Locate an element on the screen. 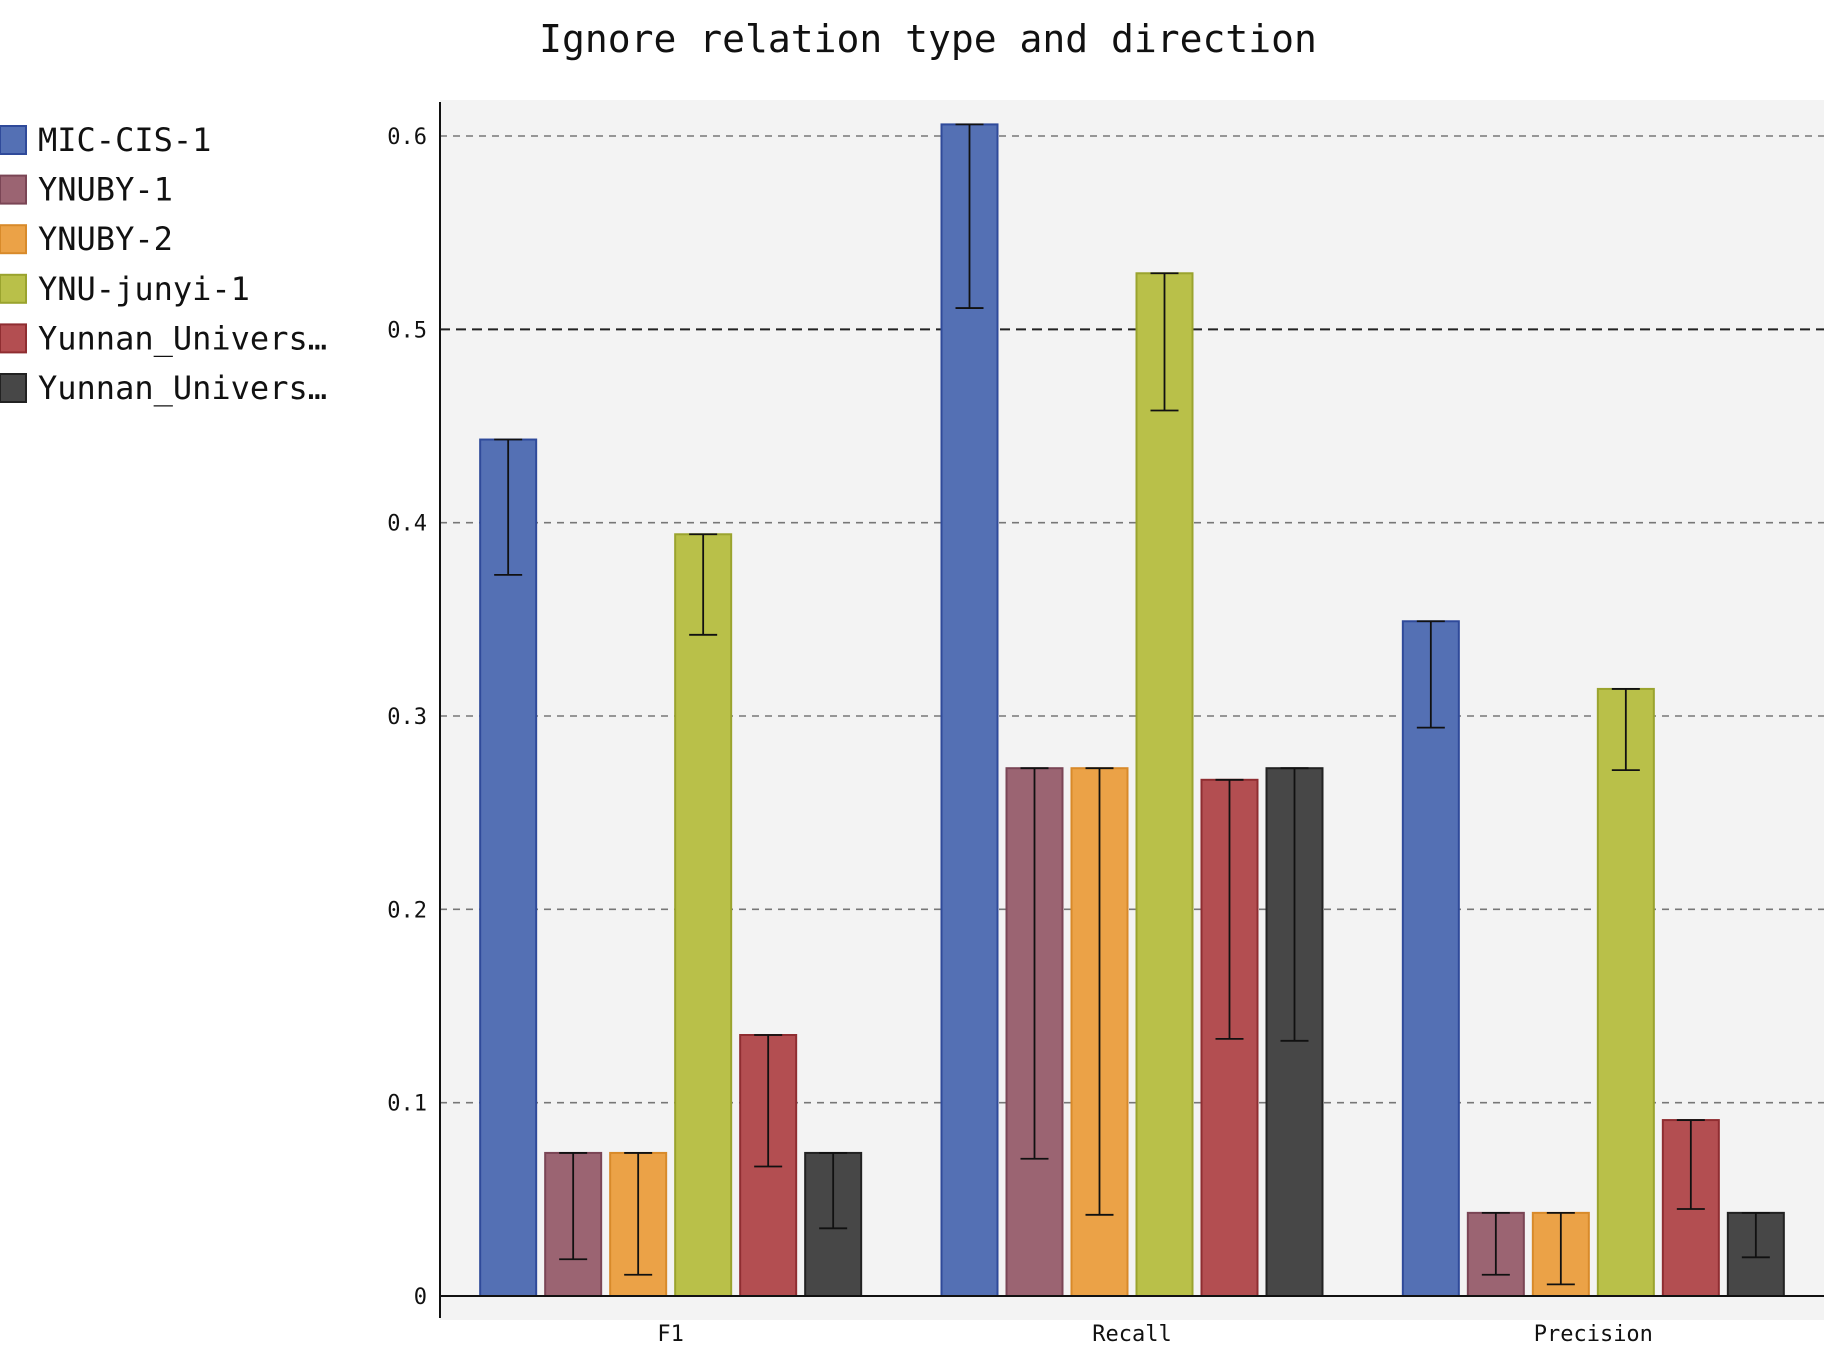 The image size is (1834, 1352). y-tick-label: 0 is located at coordinates (420, 1297).